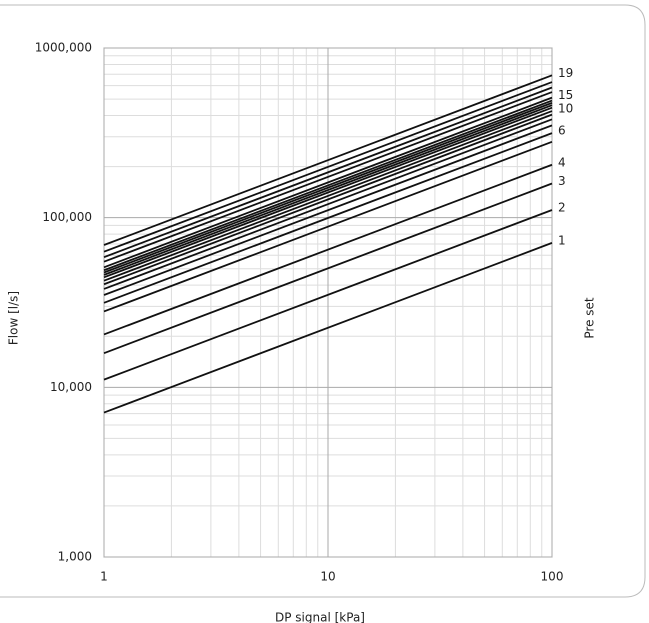 The image size is (649, 623). What do you see at coordinates (63, 48) in the screenshot?
I see `y-tick-label: 1000,000` at bounding box center [63, 48].